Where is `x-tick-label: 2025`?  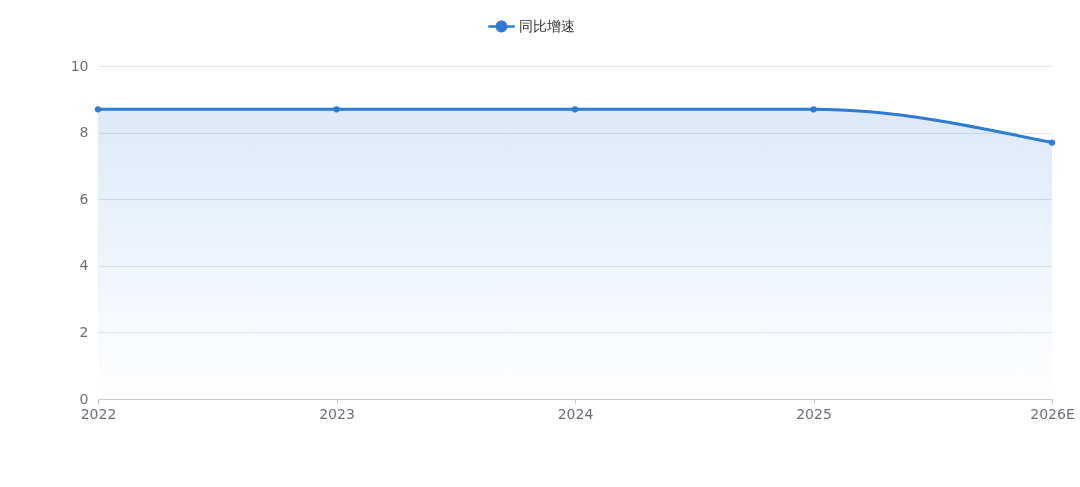
x-tick-label: 2025 is located at coordinates (814, 413).